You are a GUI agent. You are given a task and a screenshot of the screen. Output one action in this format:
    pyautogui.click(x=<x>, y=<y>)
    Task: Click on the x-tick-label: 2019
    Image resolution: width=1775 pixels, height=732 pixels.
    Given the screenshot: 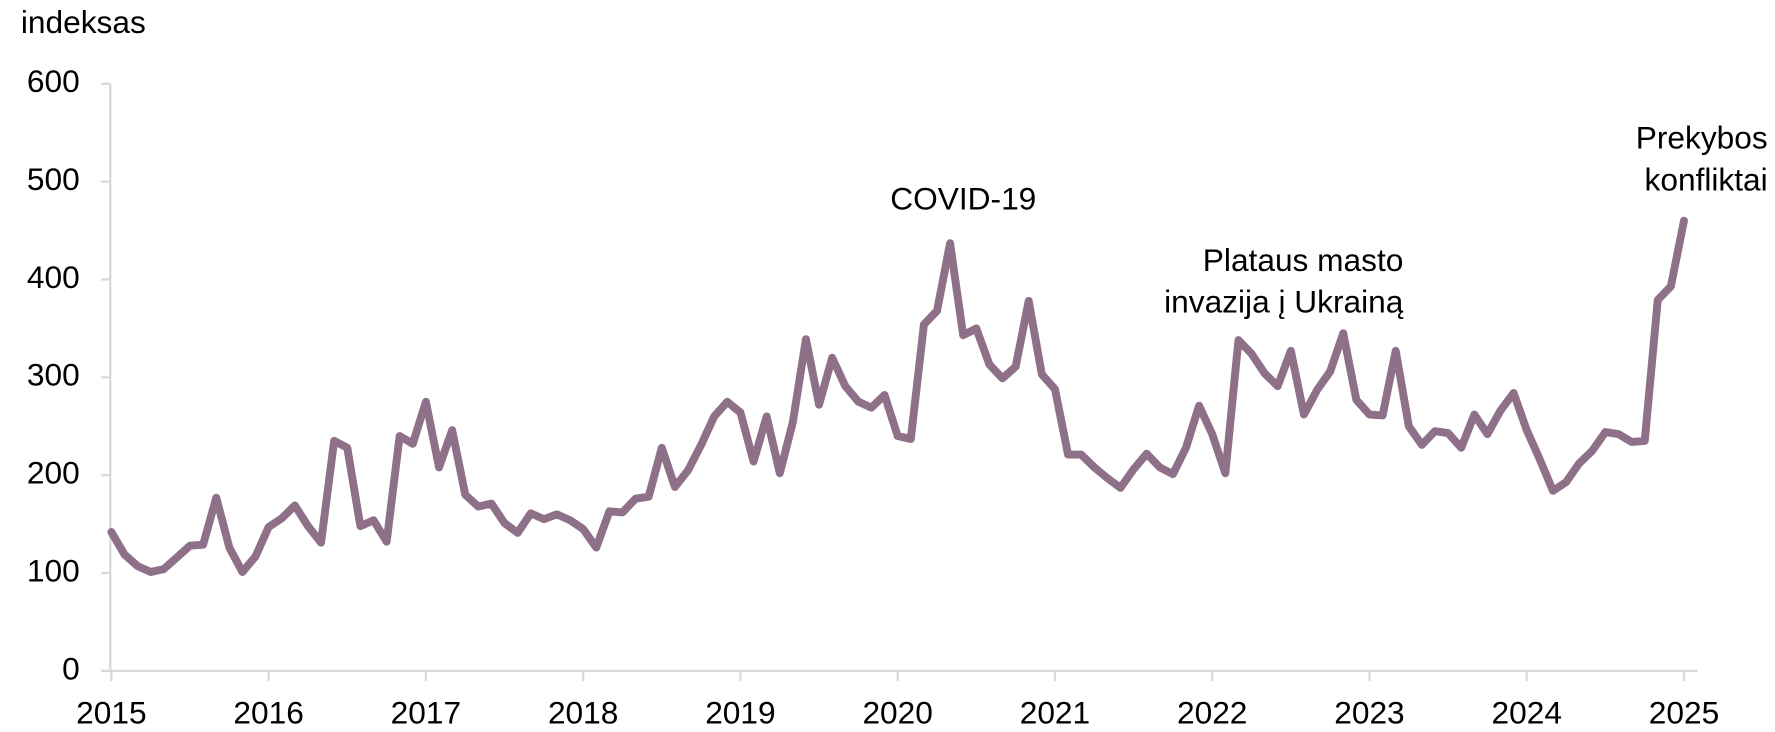 What is the action you would take?
    pyautogui.click(x=740, y=712)
    